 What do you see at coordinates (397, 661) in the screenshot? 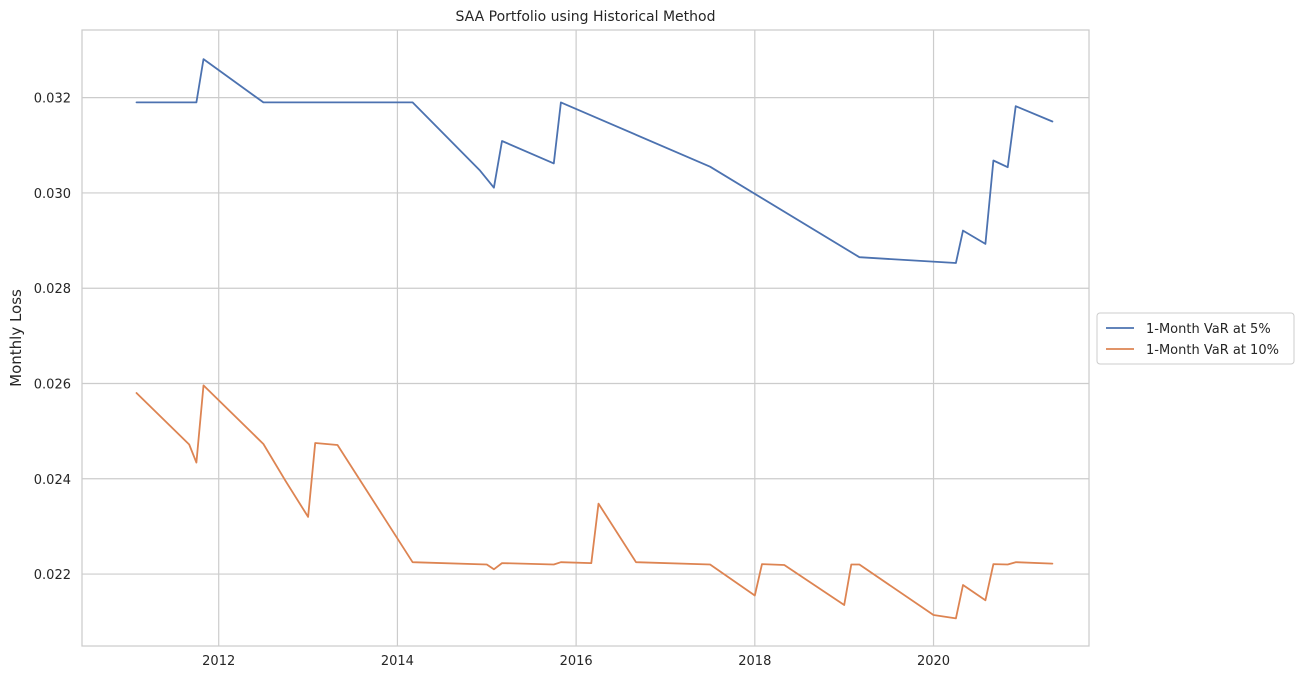
I see `x-tick-label: 2014` at bounding box center [397, 661].